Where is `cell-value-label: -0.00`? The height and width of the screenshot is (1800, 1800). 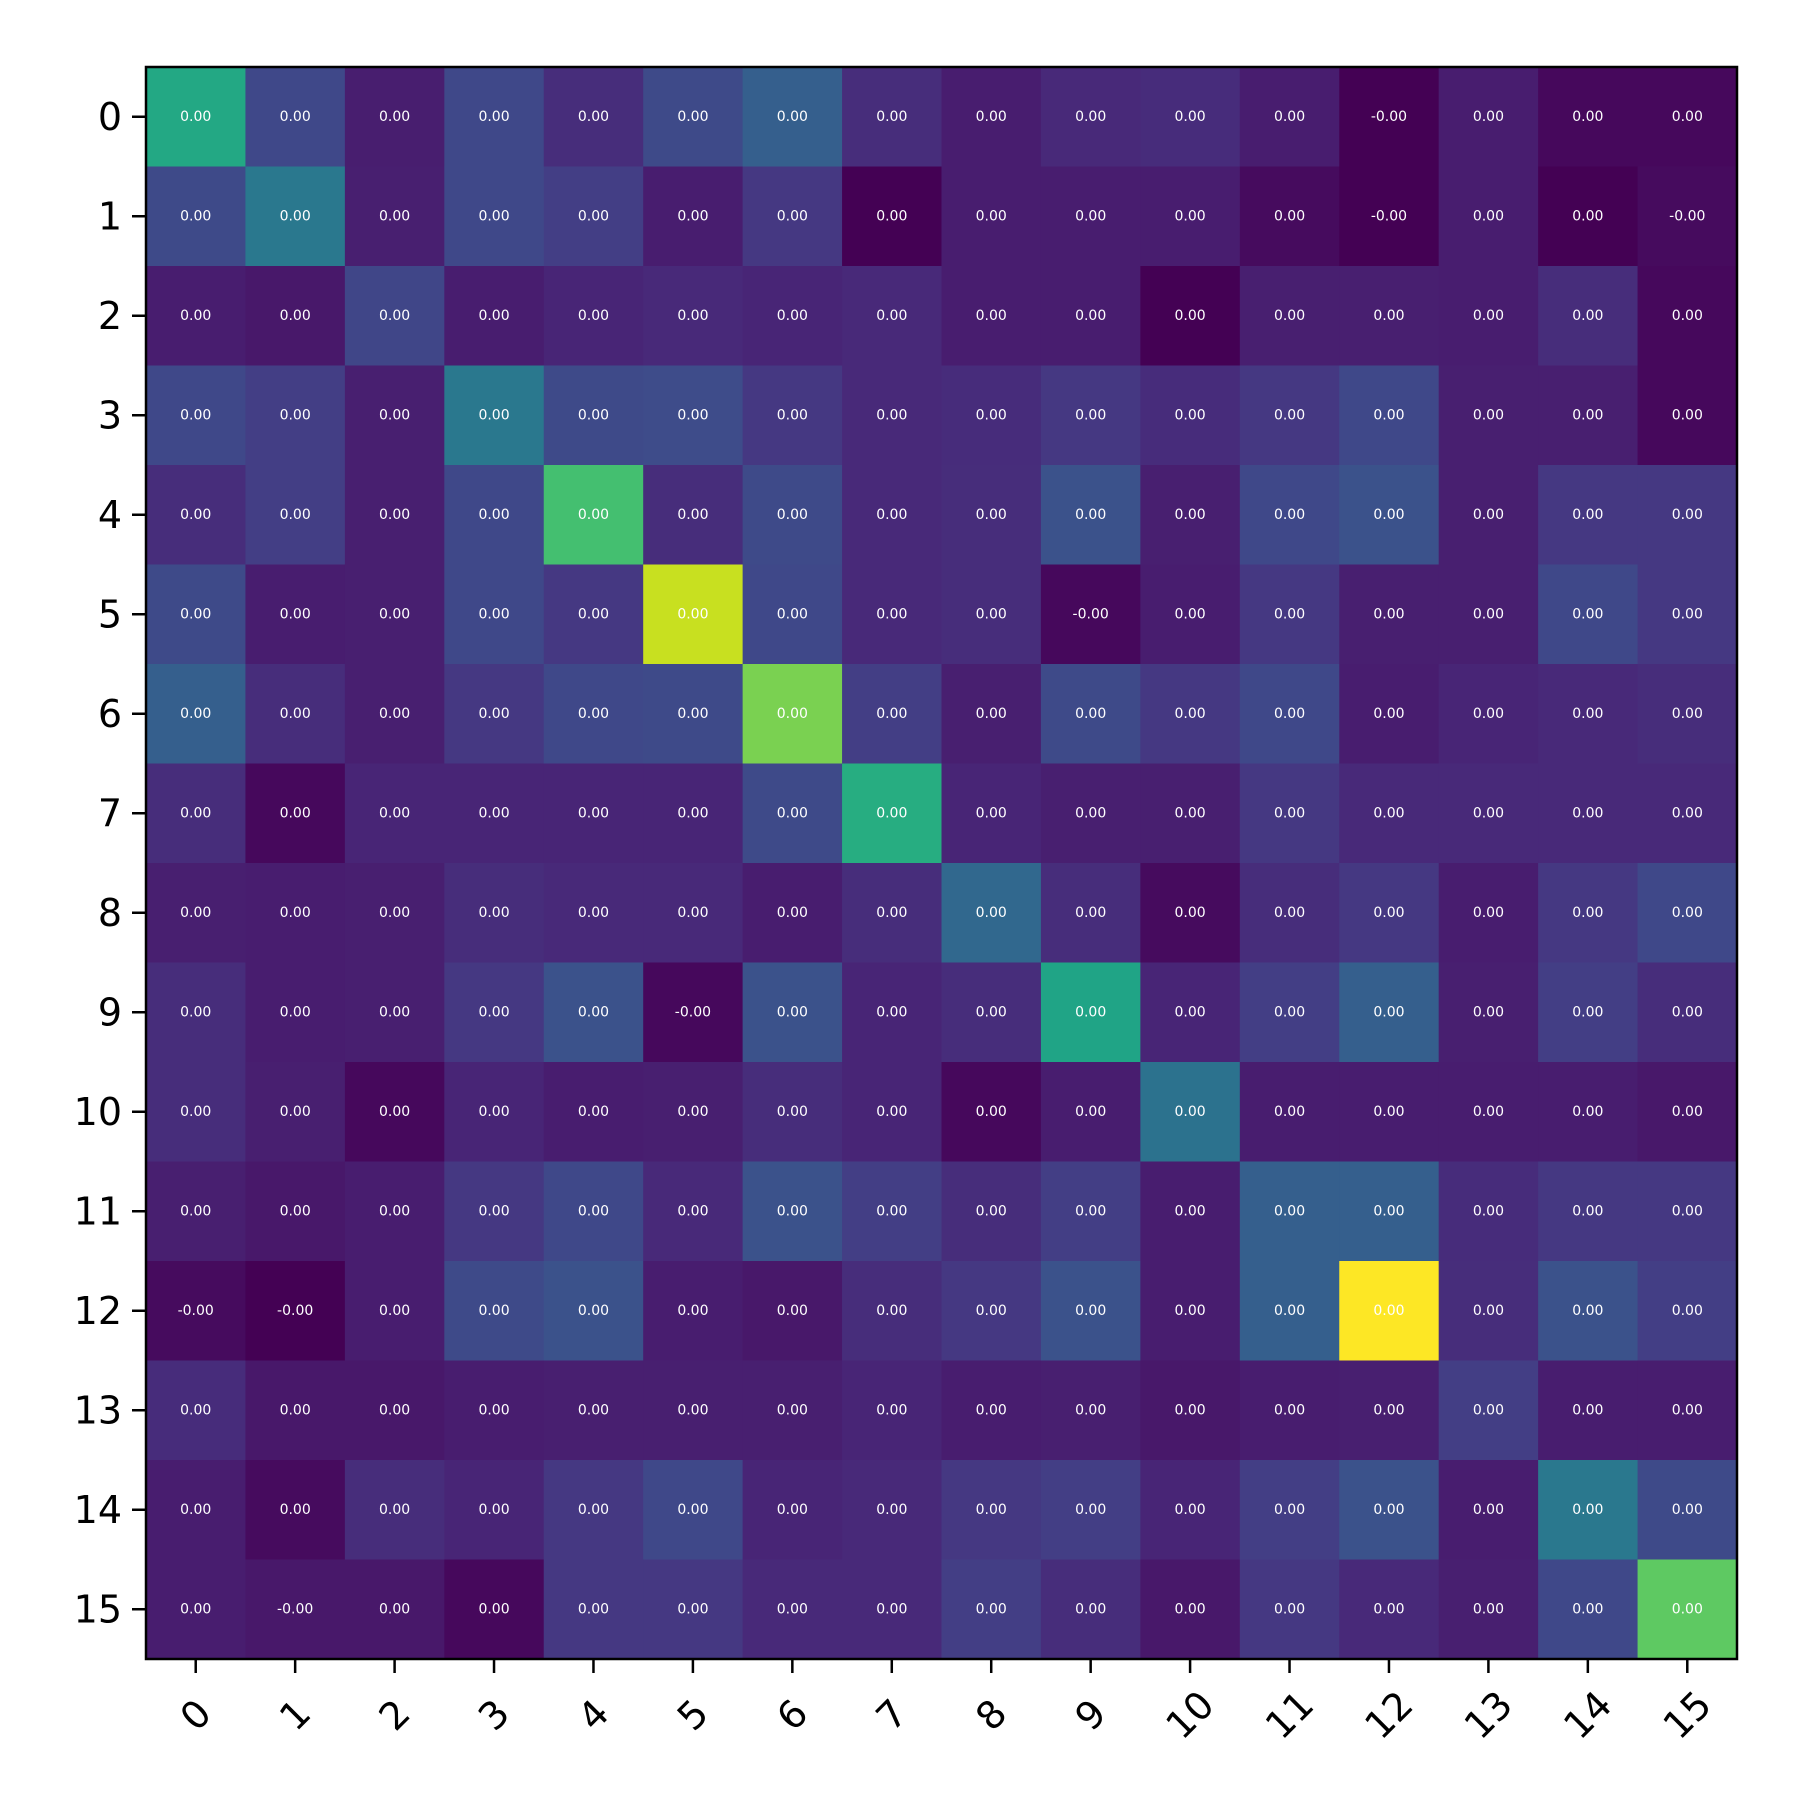 cell-value-label: -0.00 is located at coordinates (1389, 216).